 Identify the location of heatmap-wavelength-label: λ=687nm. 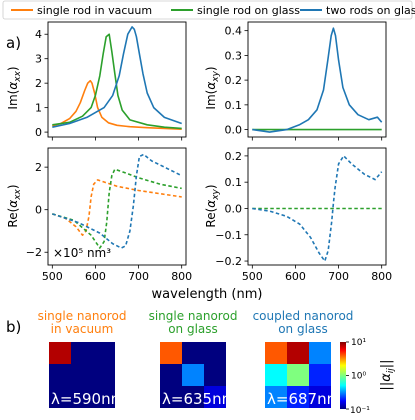
(304, 399).